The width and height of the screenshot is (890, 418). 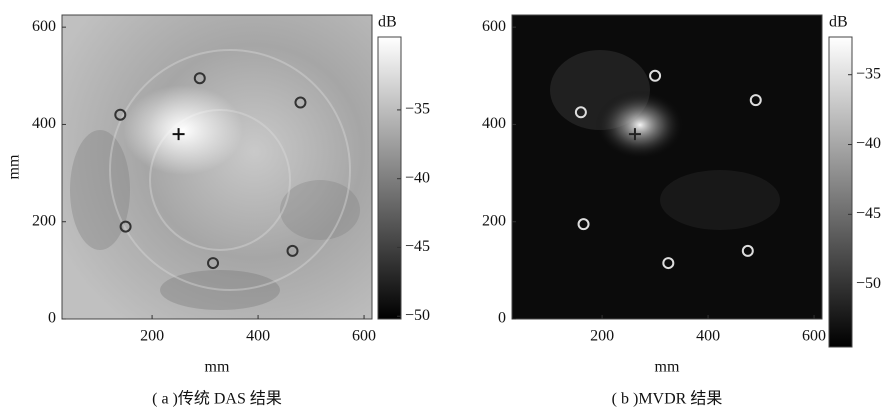 What do you see at coordinates (667, 399) in the screenshot?
I see `caption: ( b )MVDR 结果` at bounding box center [667, 399].